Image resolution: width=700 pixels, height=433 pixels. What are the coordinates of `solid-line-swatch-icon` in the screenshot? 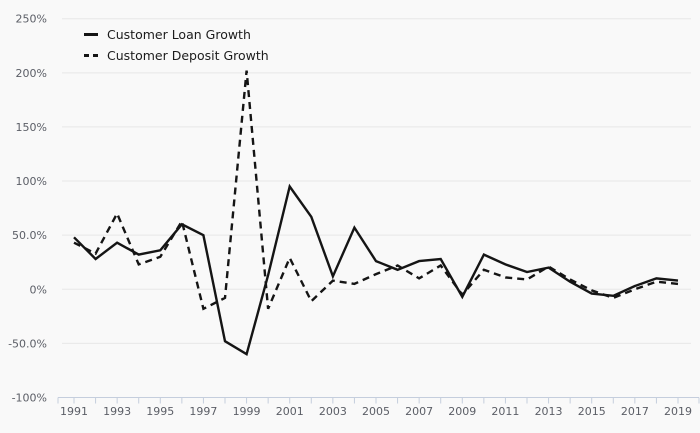 It's located at (91, 34).